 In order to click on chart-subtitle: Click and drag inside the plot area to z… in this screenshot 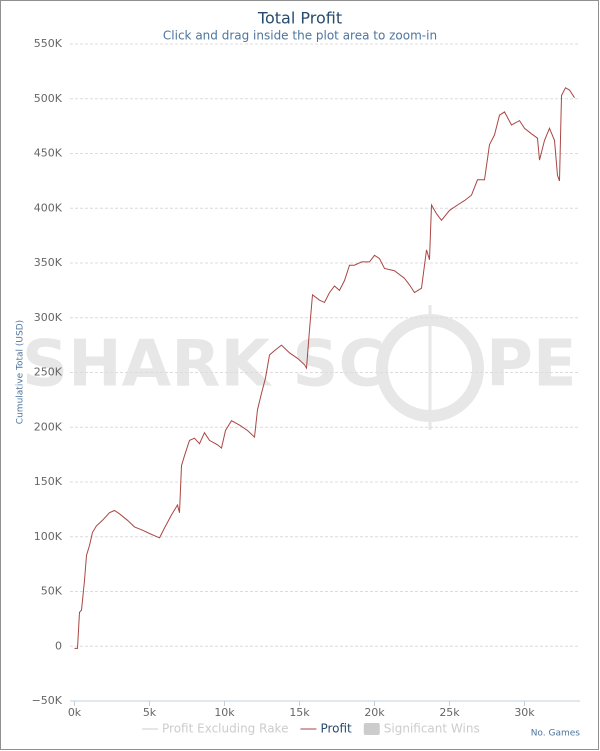, I will do `click(300, 36)`.